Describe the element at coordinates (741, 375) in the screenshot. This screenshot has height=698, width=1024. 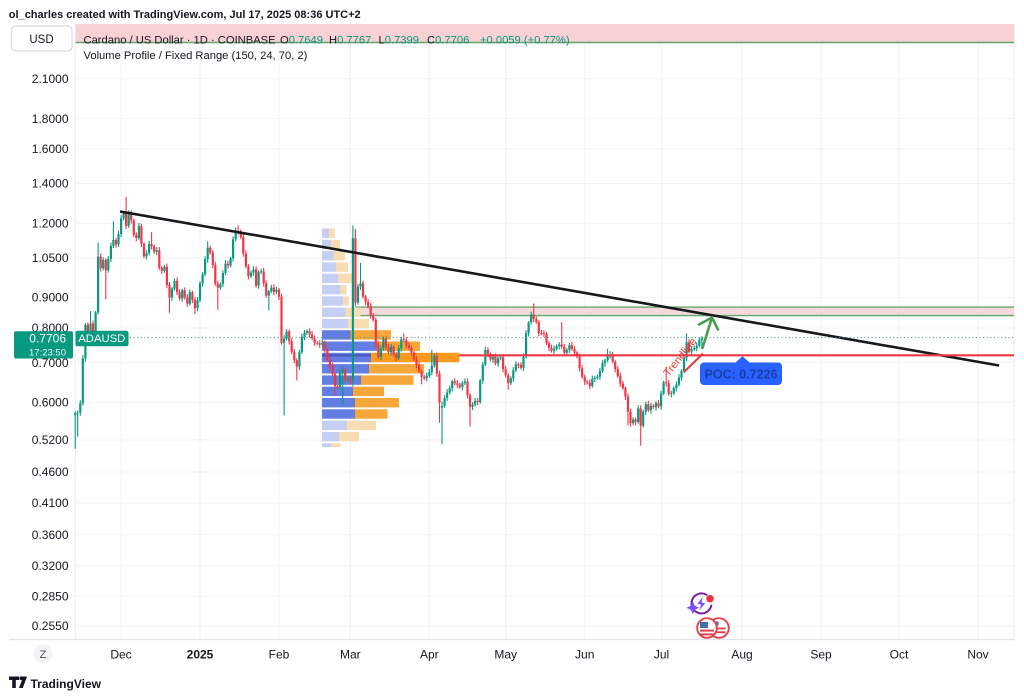
I see `svg-text: POC: 0.7226` at that location.